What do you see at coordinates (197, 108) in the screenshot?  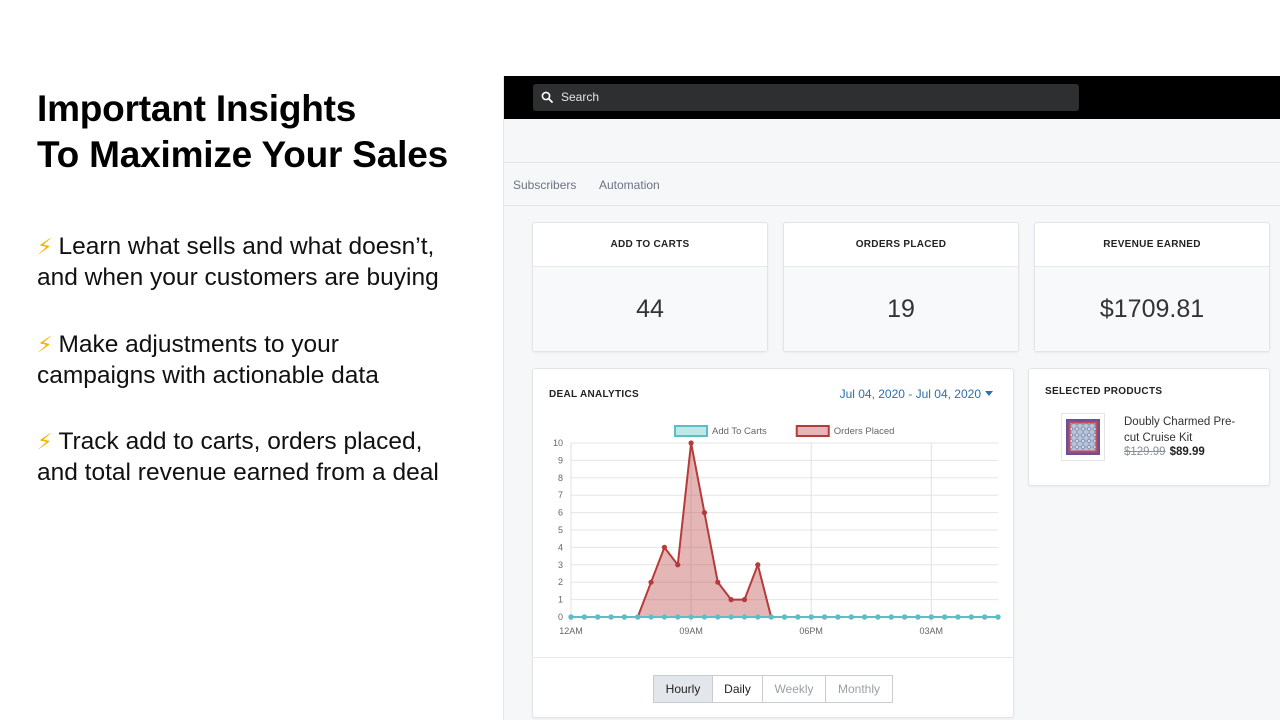 I see `headline-line-1: Important Insights` at bounding box center [197, 108].